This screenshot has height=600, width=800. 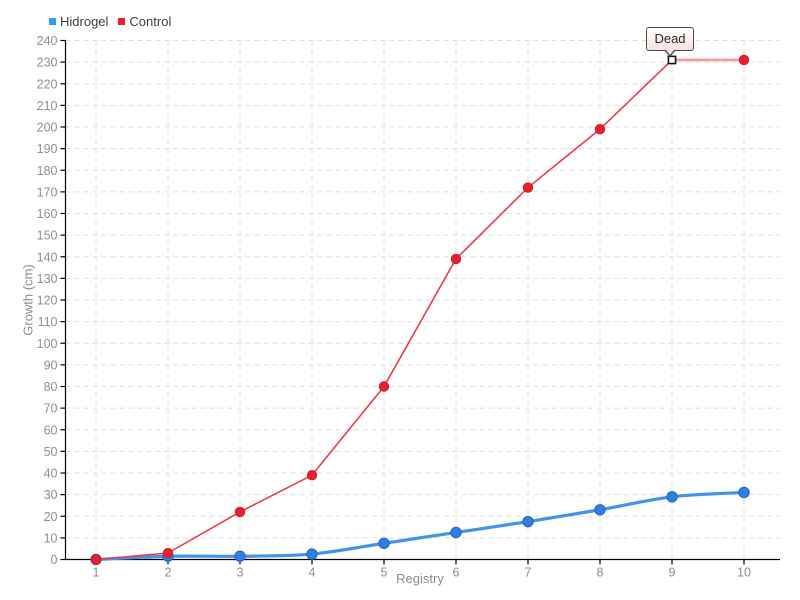 What do you see at coordinates (84, 21) in the screenshot?
I see `legend-label-hidrogel: Hidrogel` at bounding box center [84, 21].